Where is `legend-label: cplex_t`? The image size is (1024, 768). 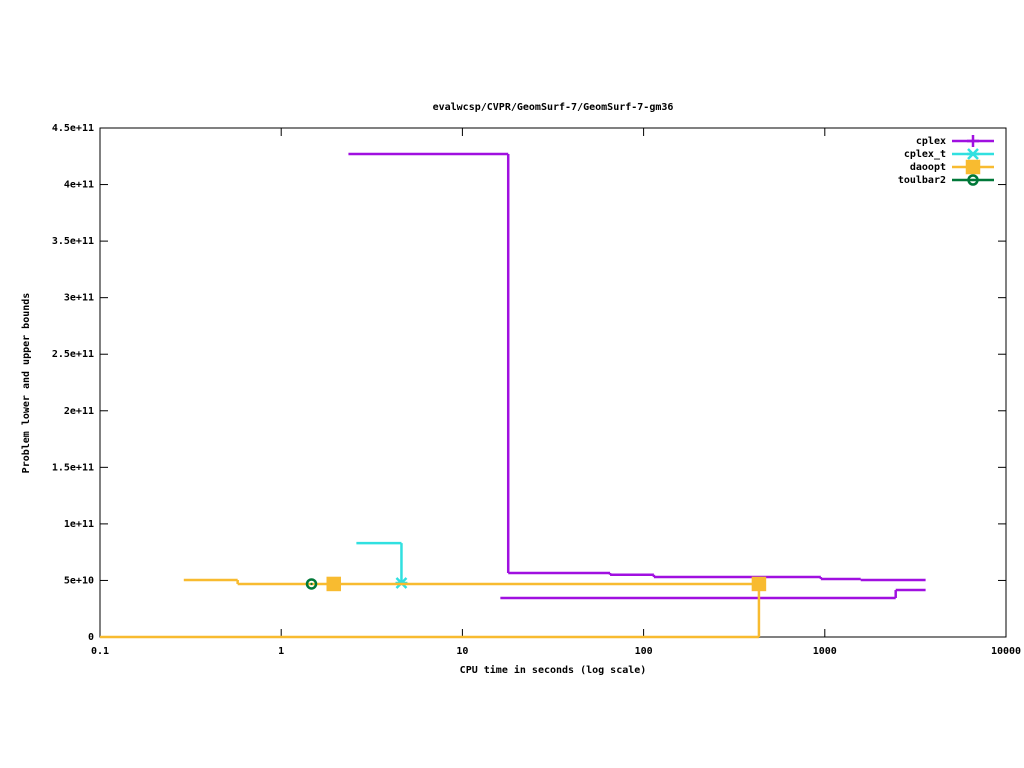 legend-label: cplex_t is located at coordinates (925, 154).